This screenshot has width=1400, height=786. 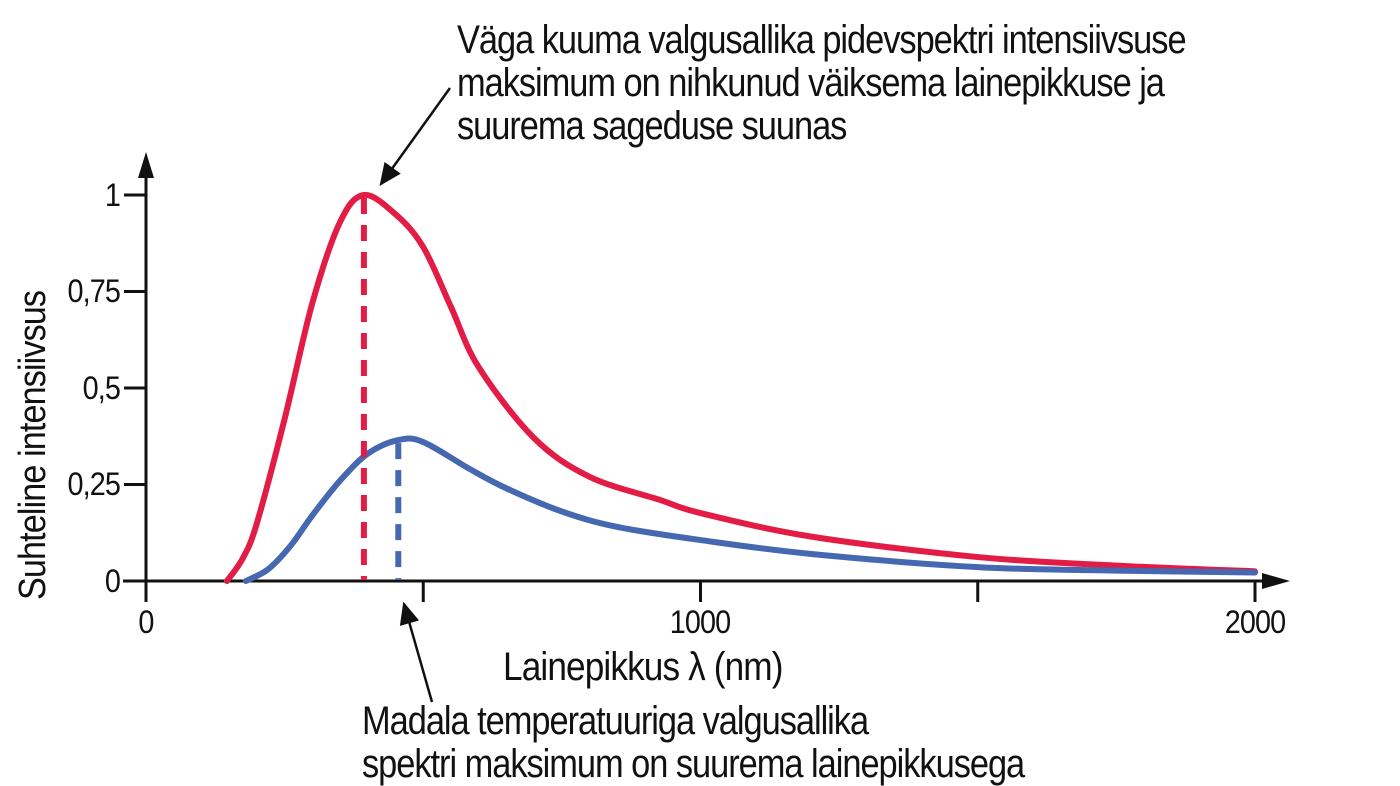 I want to click on y-tick-label: 1, so click(x=112, y=195).